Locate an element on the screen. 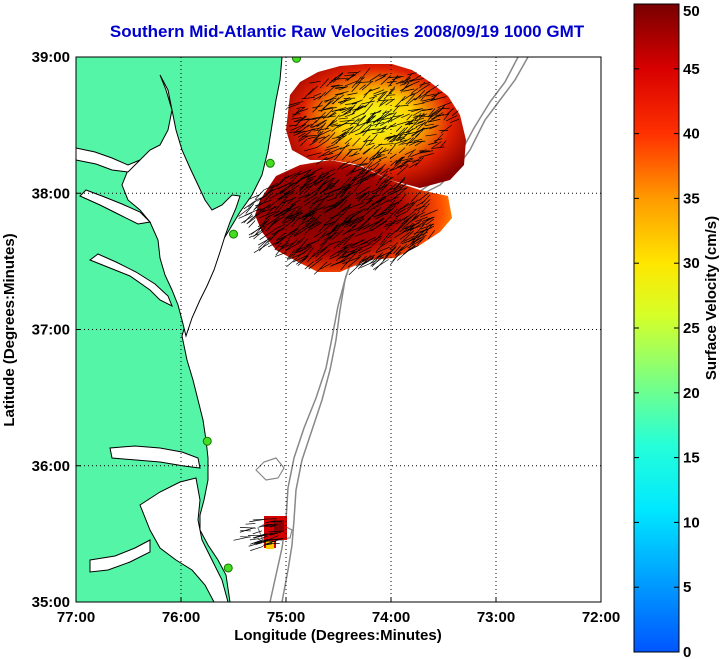  x-tick-label: 73:00 is located at coordinates (496, 617).